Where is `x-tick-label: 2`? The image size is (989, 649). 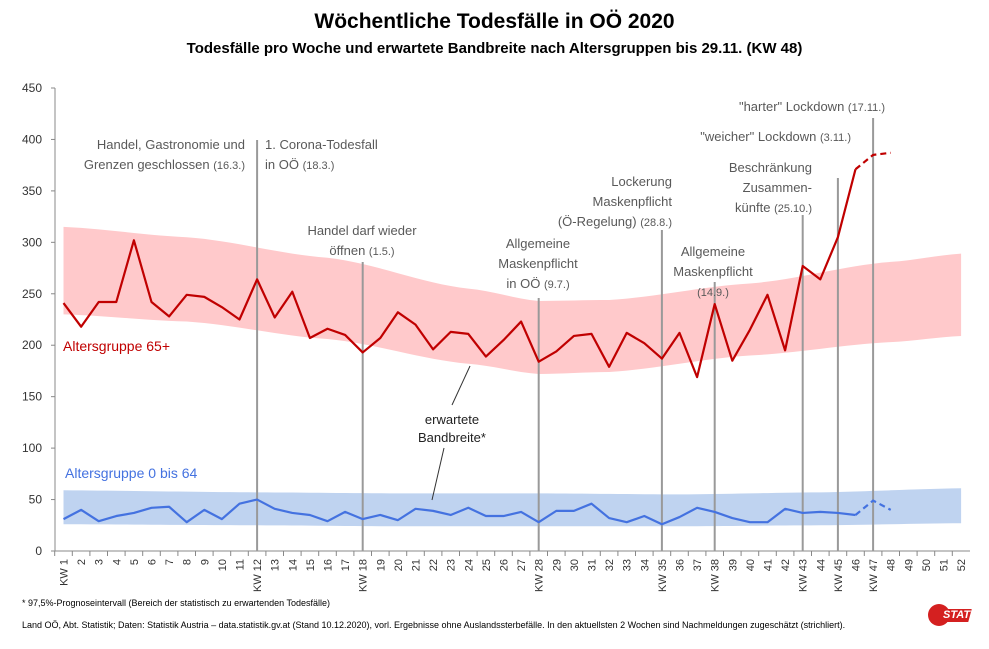
x-tick-label: 2 is located at coordinates (82, 562).